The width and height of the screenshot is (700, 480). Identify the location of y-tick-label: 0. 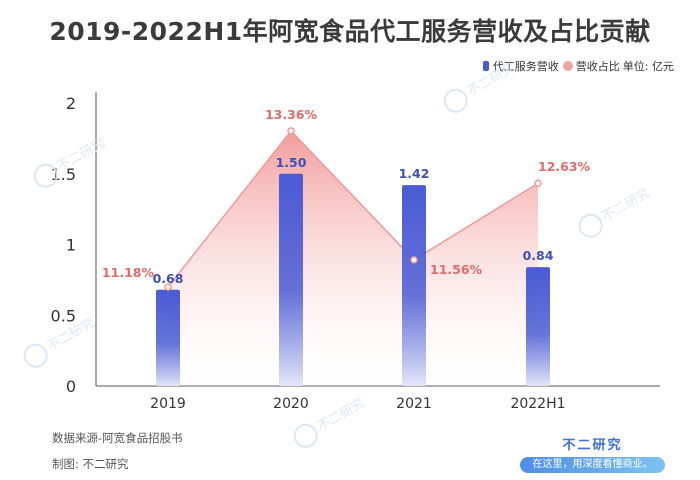
(71, 386).